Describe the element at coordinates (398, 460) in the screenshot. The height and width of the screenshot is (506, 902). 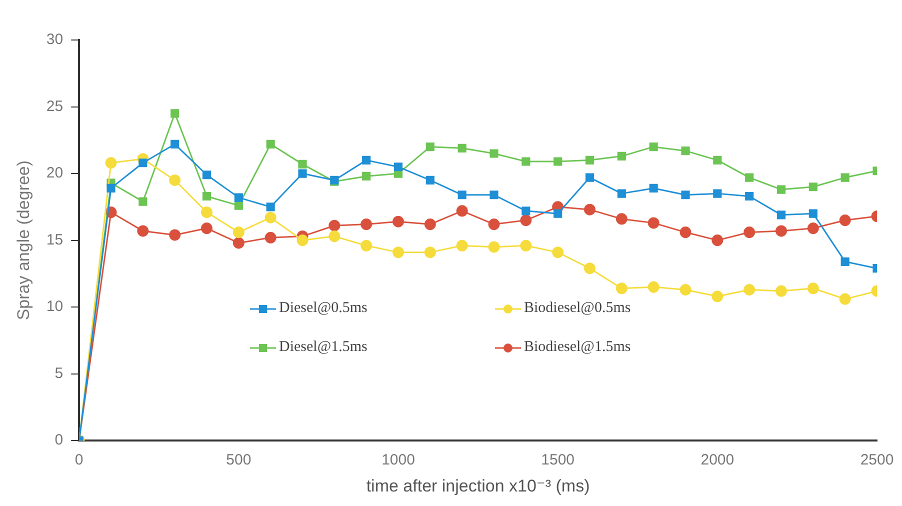
I see `x-tick-label: 1000` at that location.